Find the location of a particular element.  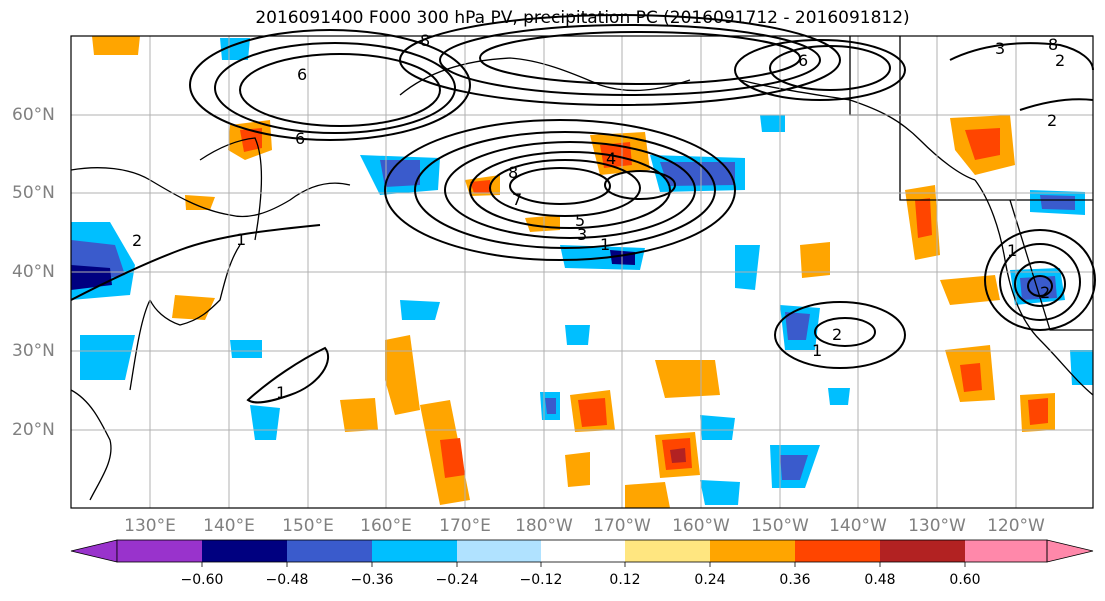

lat-label: 30°N is located at coordinates (33, 351).